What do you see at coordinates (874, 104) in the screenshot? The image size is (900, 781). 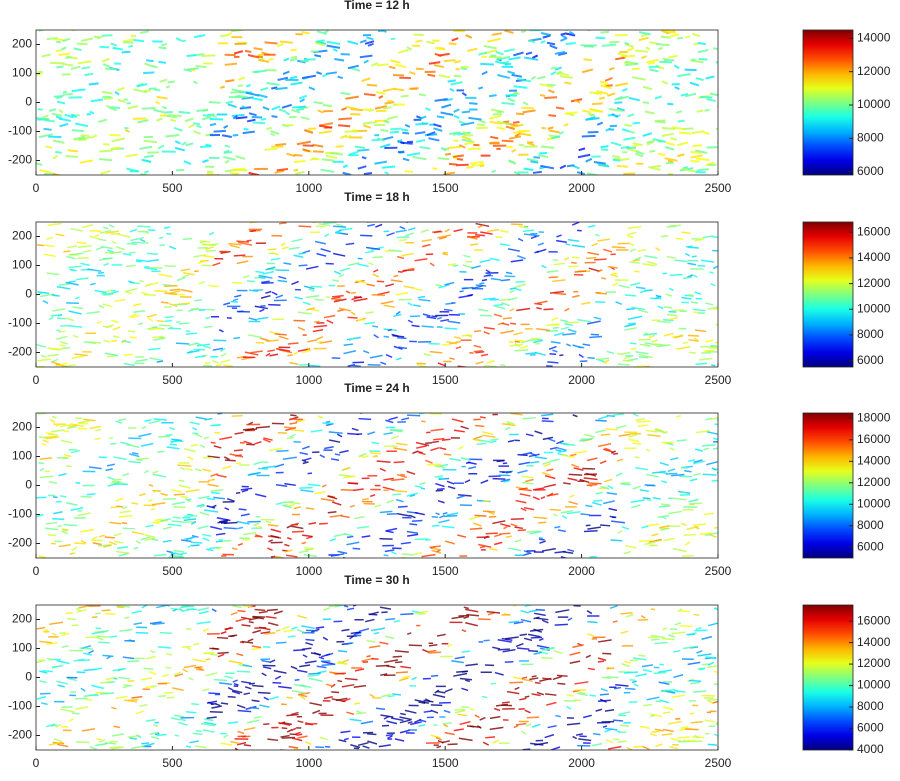 I see `colorbar-tick-label: 10000` at bounding box center [874, 104].